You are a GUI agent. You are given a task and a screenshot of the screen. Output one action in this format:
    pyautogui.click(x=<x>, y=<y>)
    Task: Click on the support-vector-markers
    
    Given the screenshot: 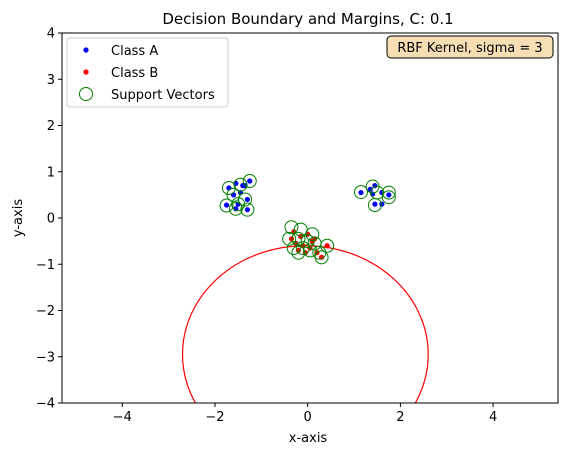 What is the action you would take?
    pyautogui.click(x=307, y=219)
    